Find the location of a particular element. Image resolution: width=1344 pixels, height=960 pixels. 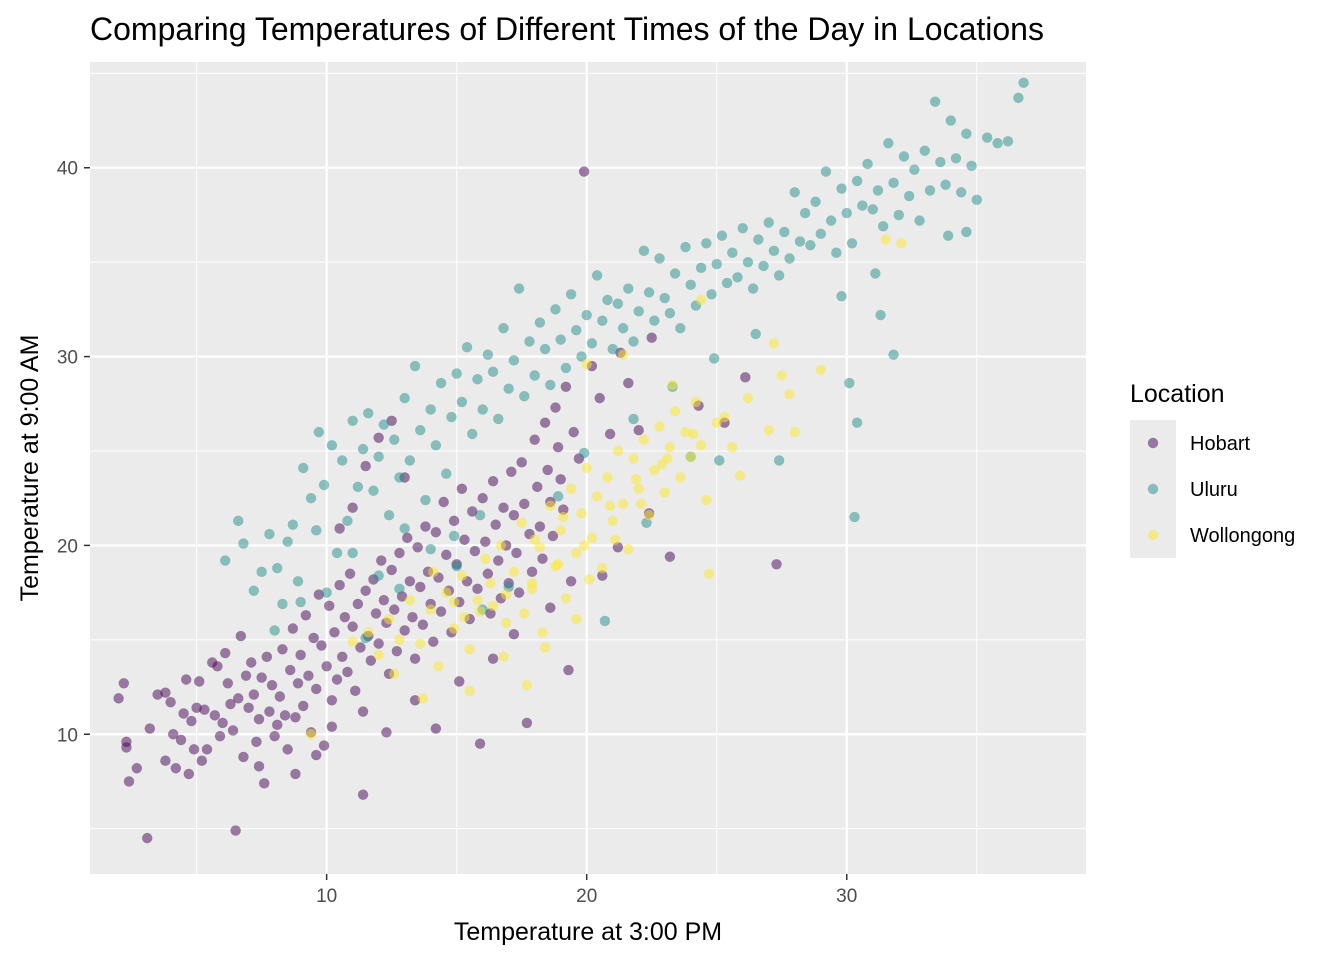

x-axis-title: Temperature at 3:00 PM is located at coordinates (588, 932).